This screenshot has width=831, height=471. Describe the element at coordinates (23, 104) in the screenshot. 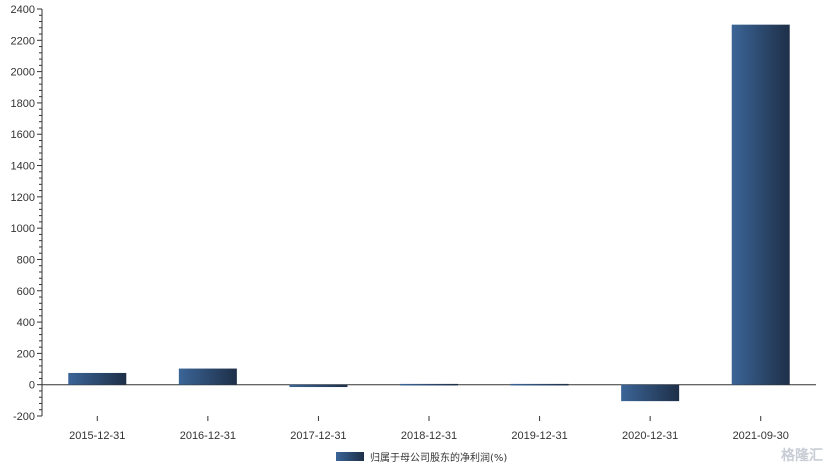

I see `y-tick-label: 1800` at that location.